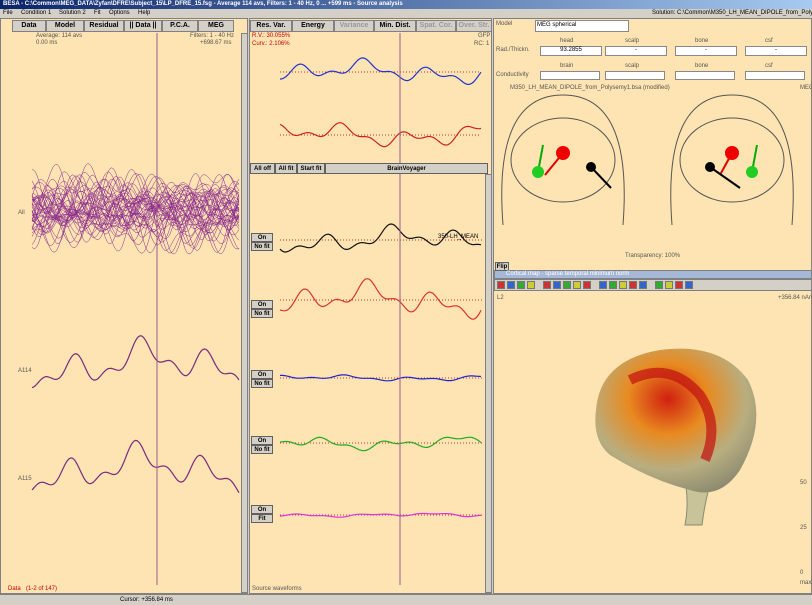 The width and height of the screenshot is (812, 605). What do you see at coordinates (144, 13) in the screenshot?
I see `menu-item: Help` at bounding box center [144, 13].